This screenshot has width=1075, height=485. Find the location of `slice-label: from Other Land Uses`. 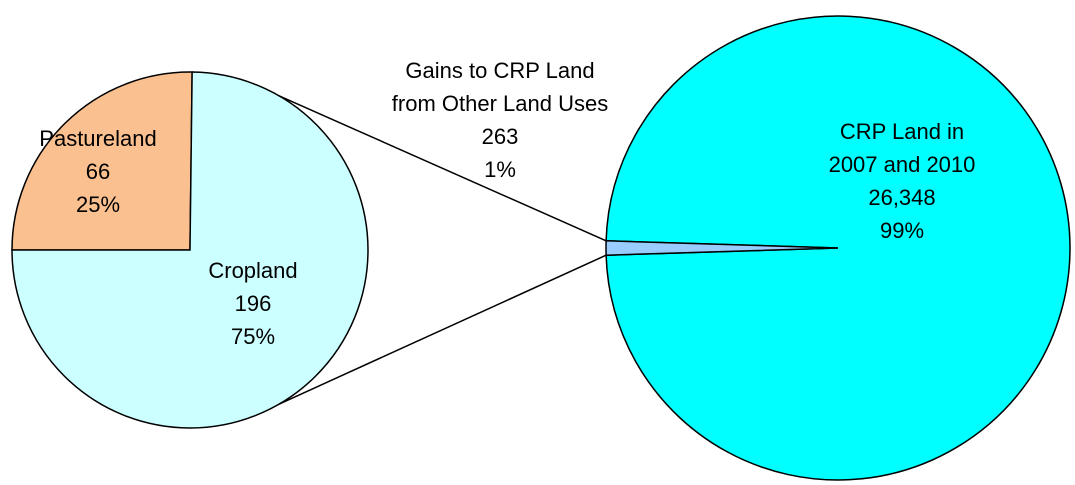

slice-label: from Other Land Uses is located at coordinates (500, 103).